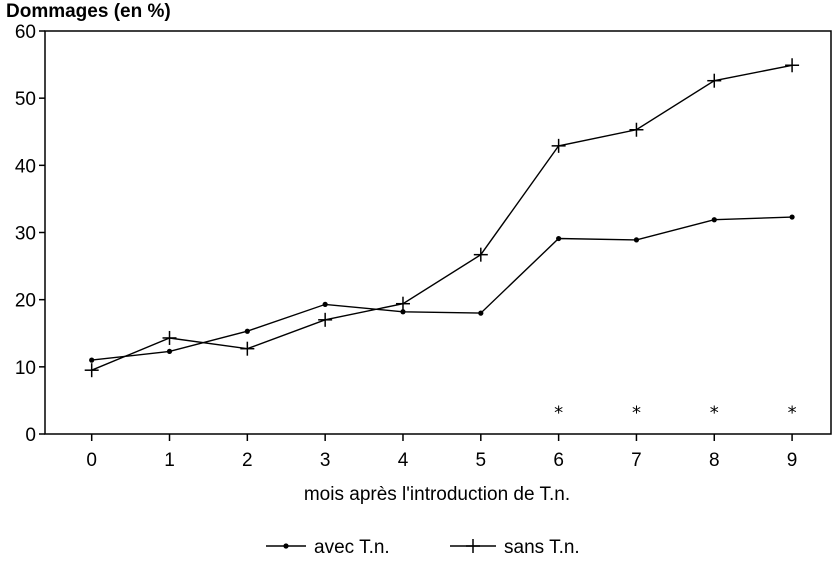 Image resolution: width=837 pixels, height=565 pixels. I want to click on x-axis-label: mois après l'introduction de T.n., so click(437, 494).